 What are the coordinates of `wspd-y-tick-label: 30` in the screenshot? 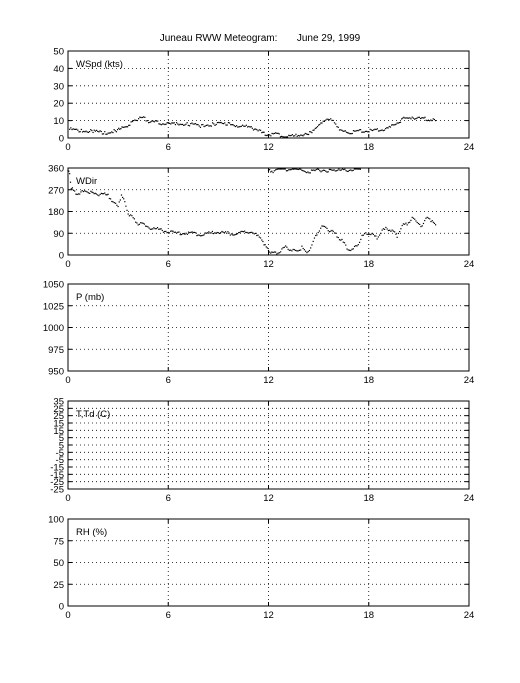 It's located at (58, 86).